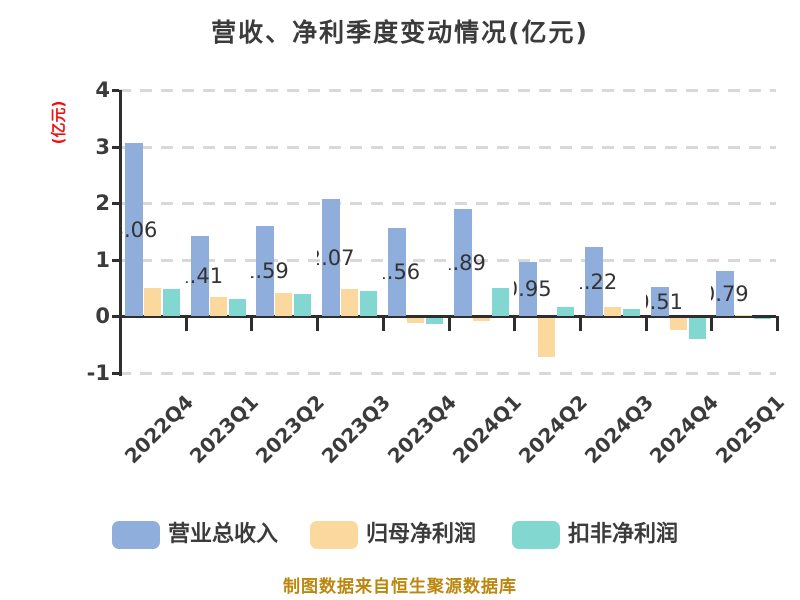 This screenshot has height=600, width=800. I want to click on bar-value-label-2022Q4: 3.06, so click(157, 230).